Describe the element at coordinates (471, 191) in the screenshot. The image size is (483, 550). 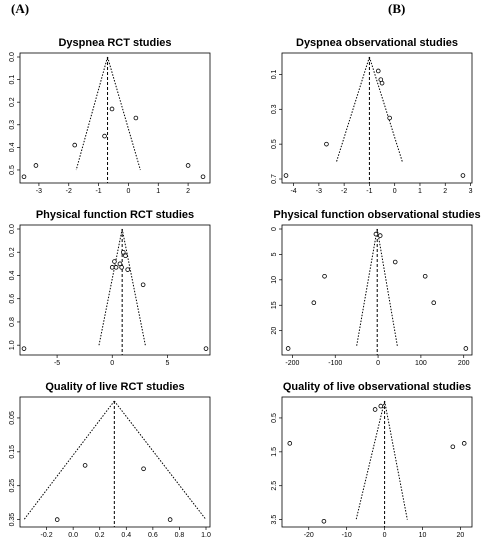
I see `plot-2-xtick-label: 3` at that location.